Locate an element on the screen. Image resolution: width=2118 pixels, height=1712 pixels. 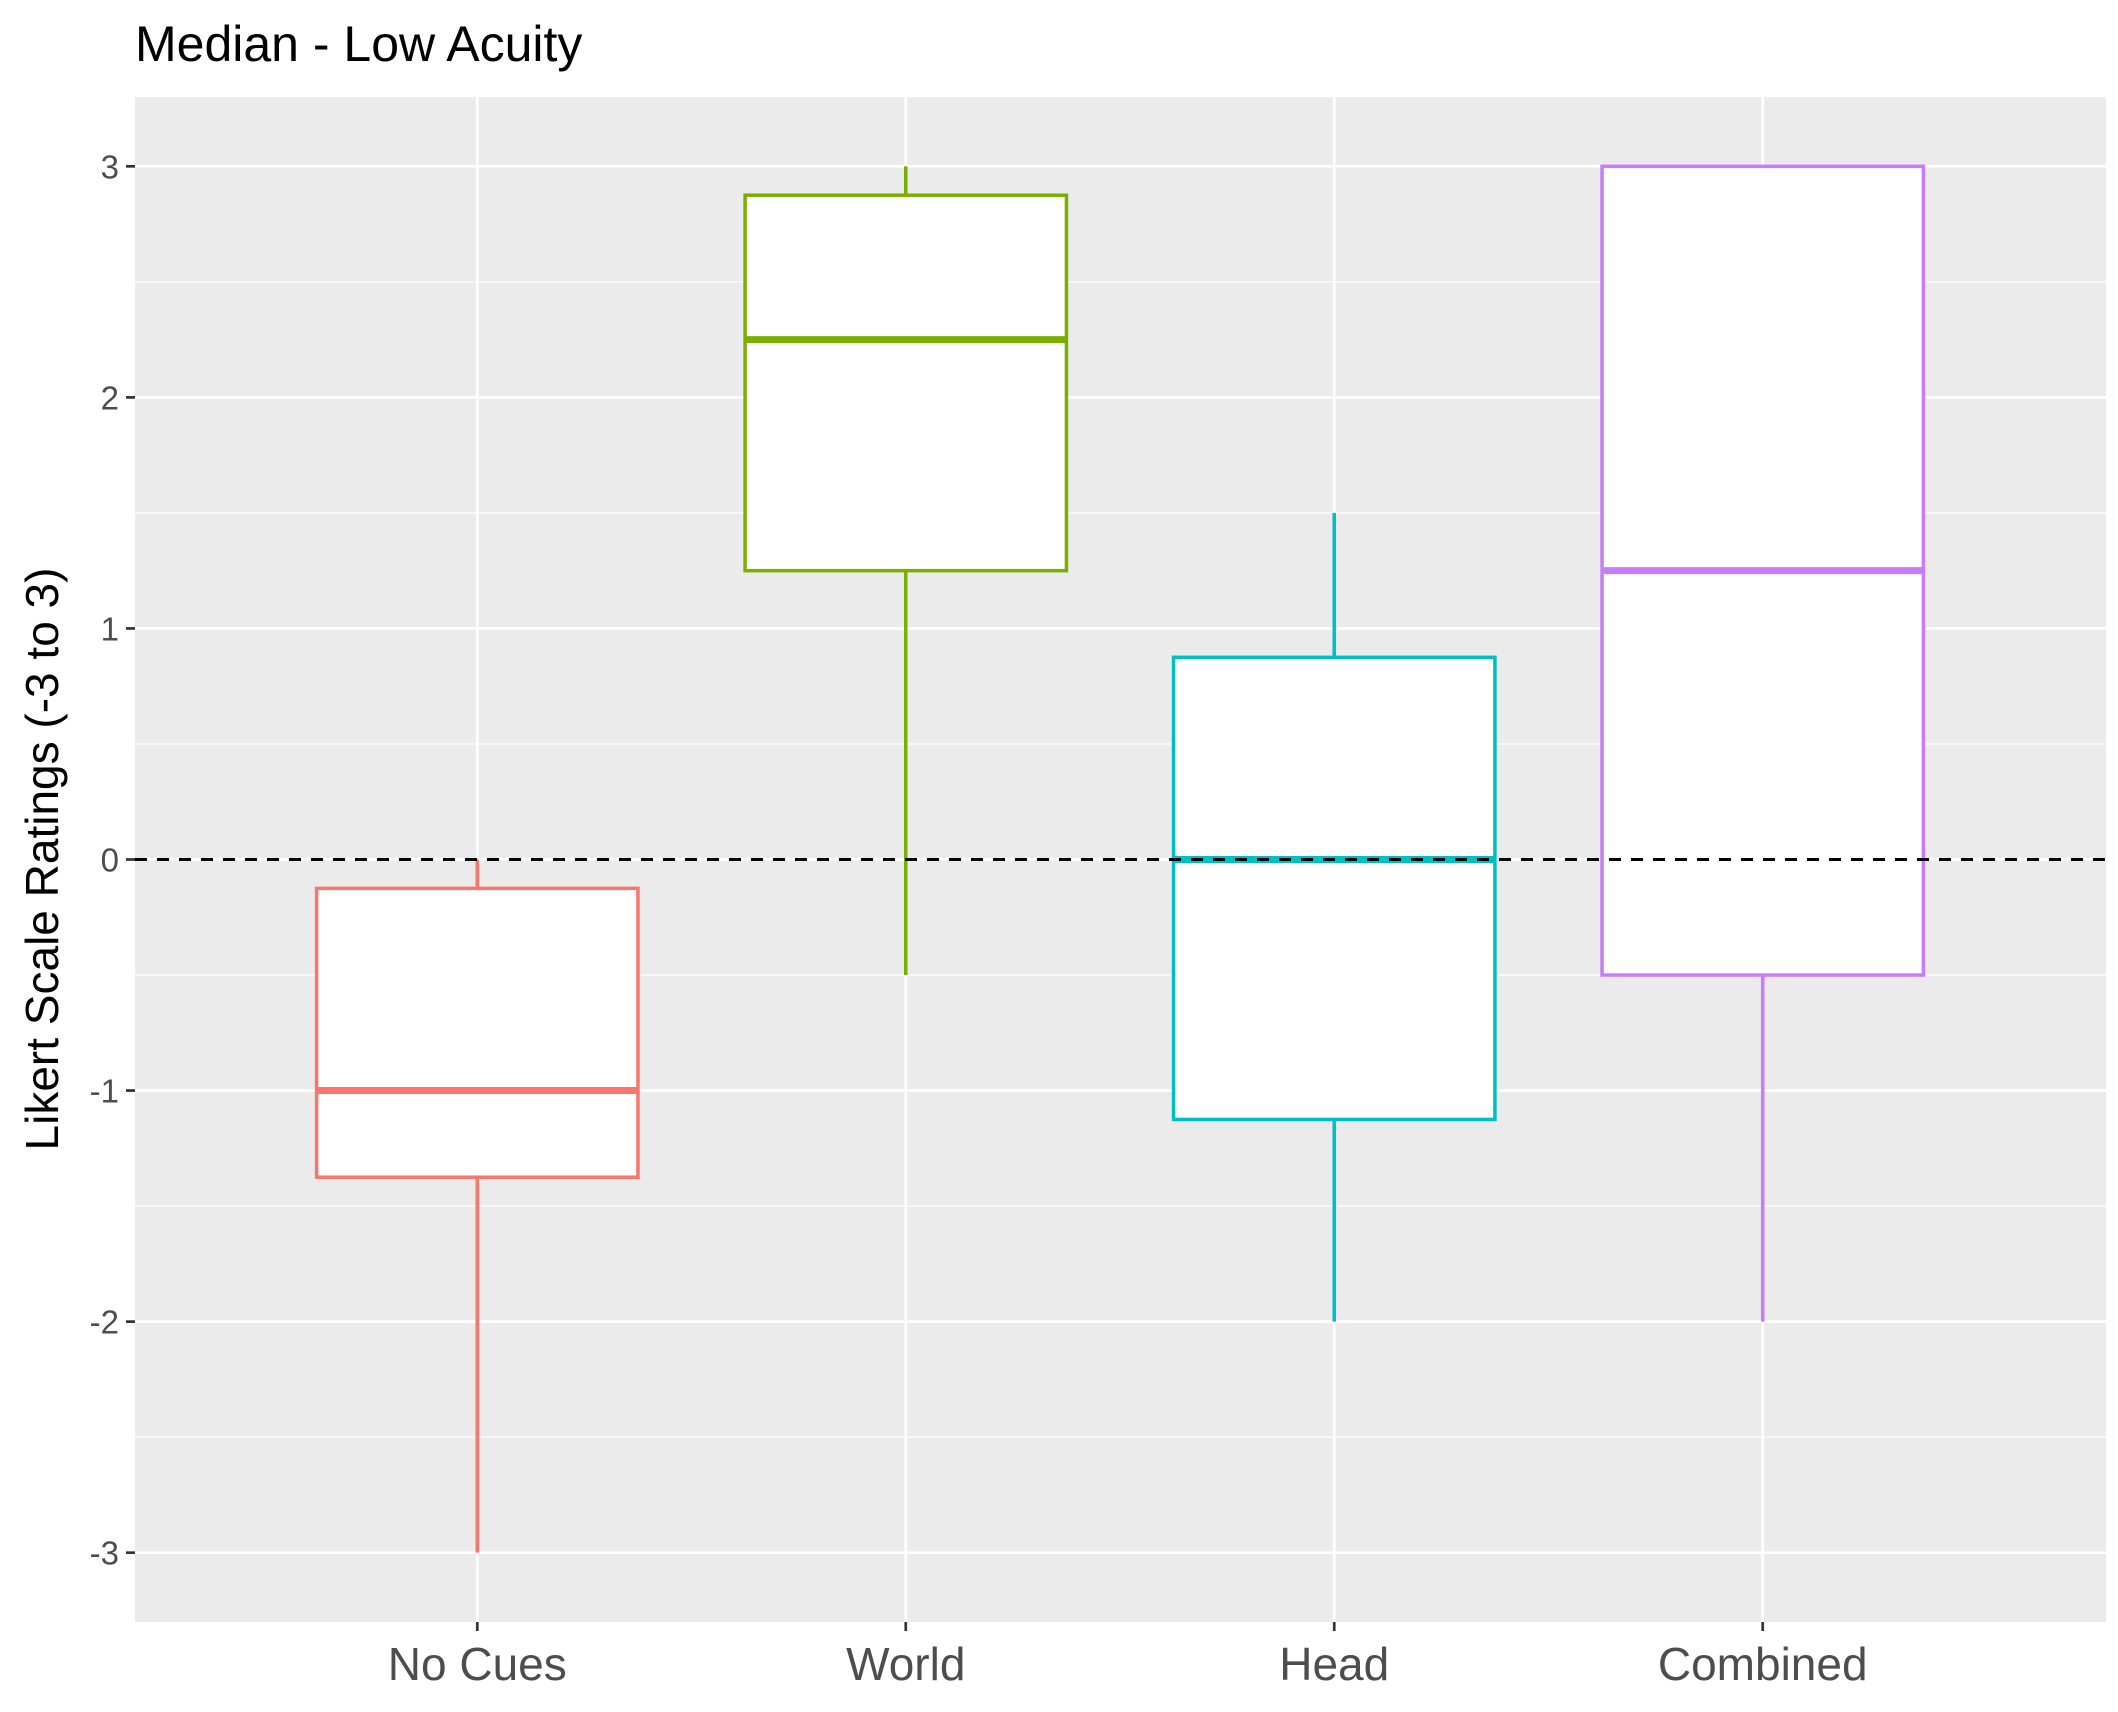
box-no-cues is located at coordinates (477, 1206).